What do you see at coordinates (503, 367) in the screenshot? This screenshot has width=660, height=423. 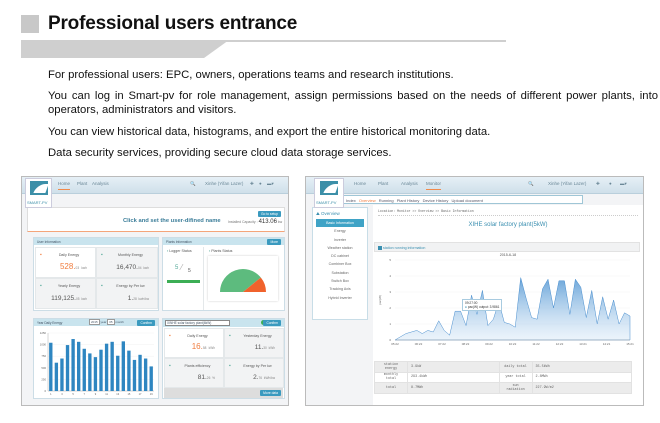 I see `table-row: station energy 3.9kW daily total 35.5kWh` at bounding box center [503, 367].